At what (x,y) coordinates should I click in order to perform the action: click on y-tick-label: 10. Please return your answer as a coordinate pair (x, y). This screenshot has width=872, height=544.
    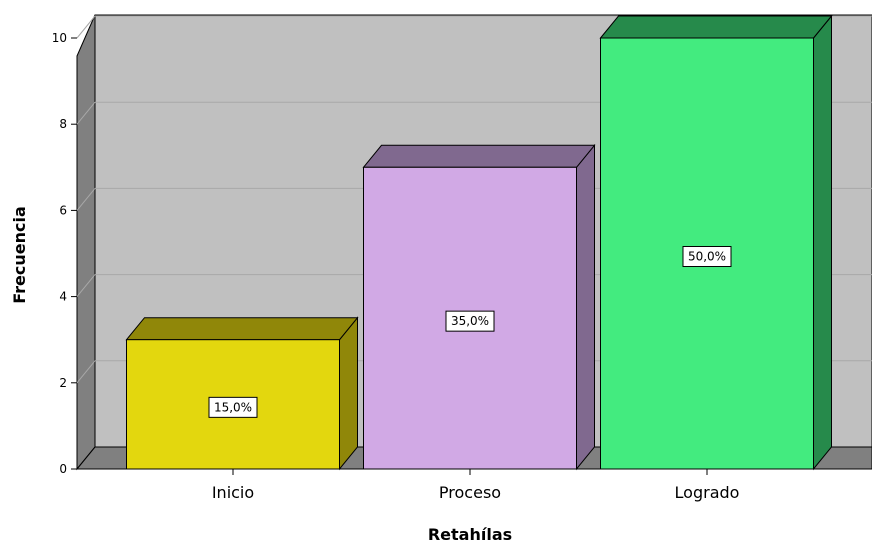
    Looking at the image, I should click on (59, 38).